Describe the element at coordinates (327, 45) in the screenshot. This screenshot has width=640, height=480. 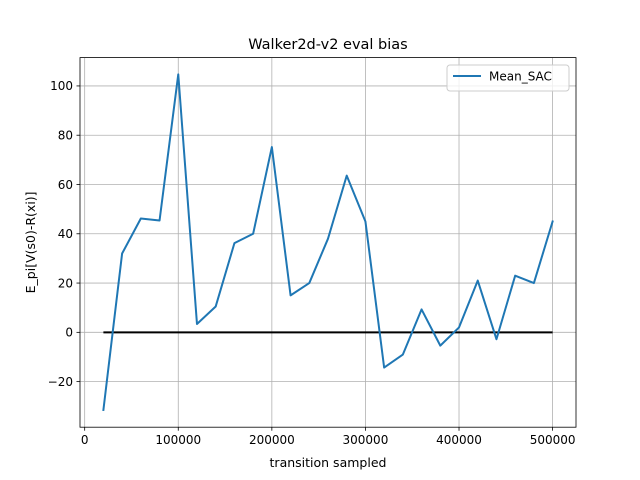
I see `chart-title: Walker2d-v2 eval bias` at that location.